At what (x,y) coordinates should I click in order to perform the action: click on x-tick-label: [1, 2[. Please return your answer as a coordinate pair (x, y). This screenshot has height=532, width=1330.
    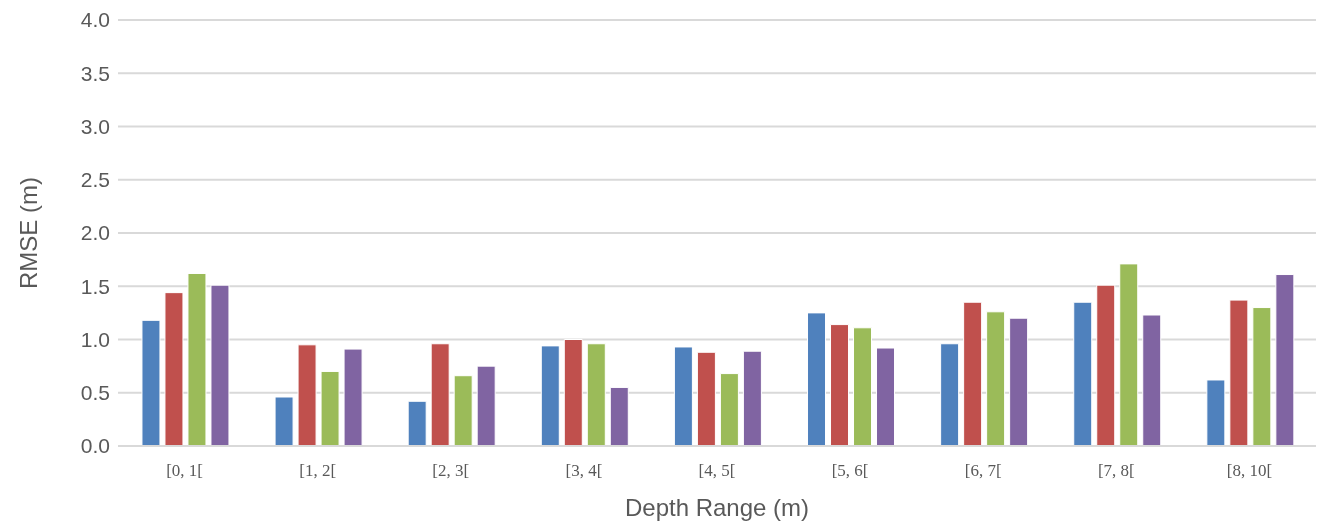
    Looking at the image, I should click on (318, 471).